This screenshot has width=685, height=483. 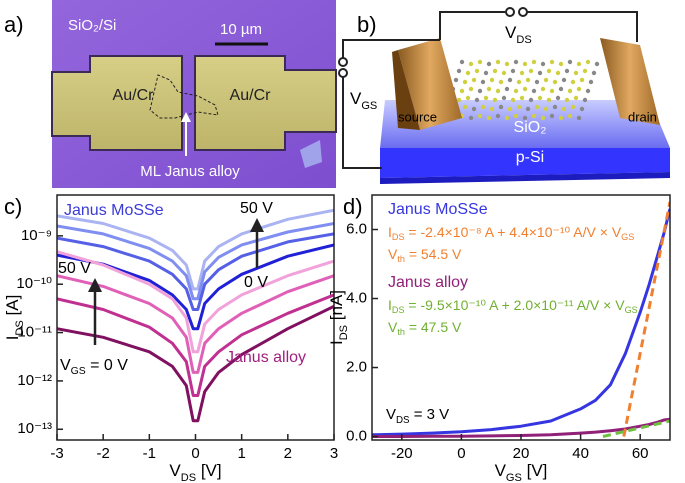 I want to click on text-part: = 0 V, so click(x=107, y=365).